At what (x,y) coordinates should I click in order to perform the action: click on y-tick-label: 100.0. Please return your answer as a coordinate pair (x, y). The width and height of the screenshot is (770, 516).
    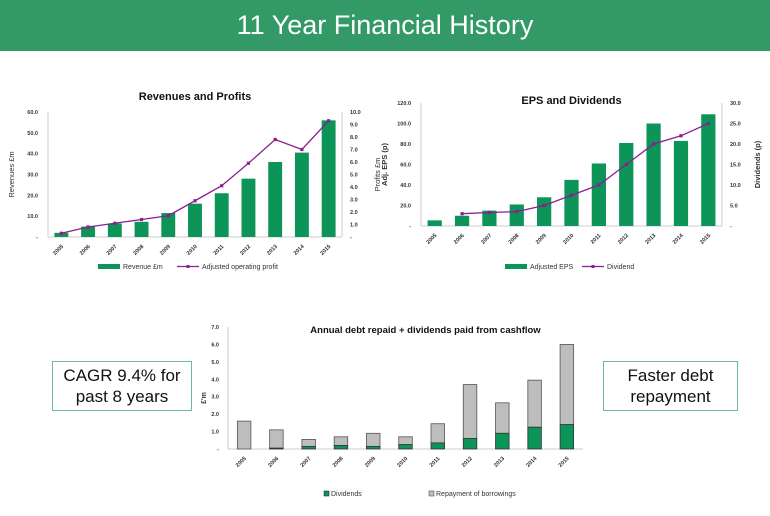
    Looking at the image, I should click on (404, 125).